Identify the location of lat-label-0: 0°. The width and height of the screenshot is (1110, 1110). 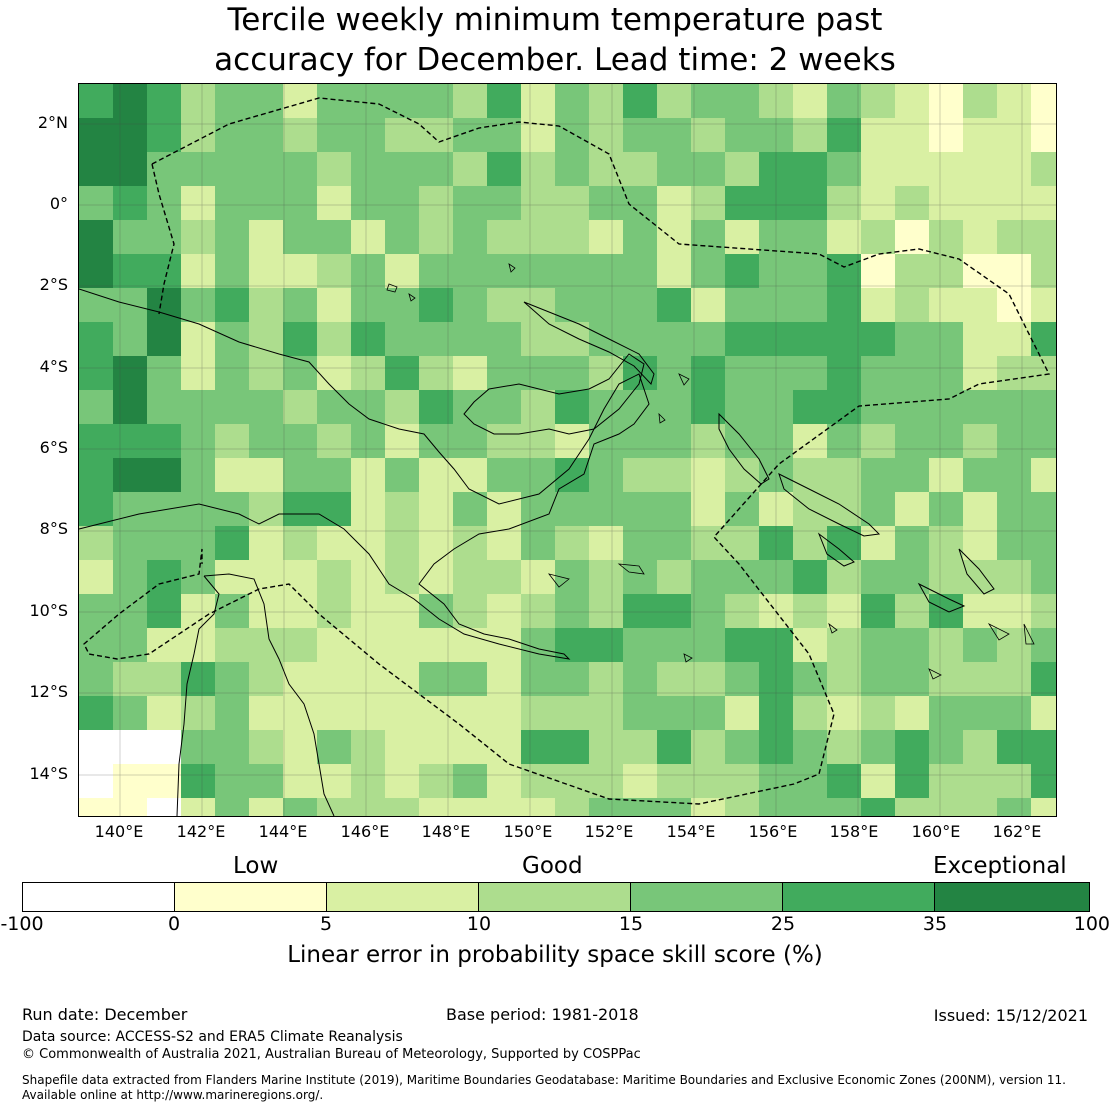
(58, 203).